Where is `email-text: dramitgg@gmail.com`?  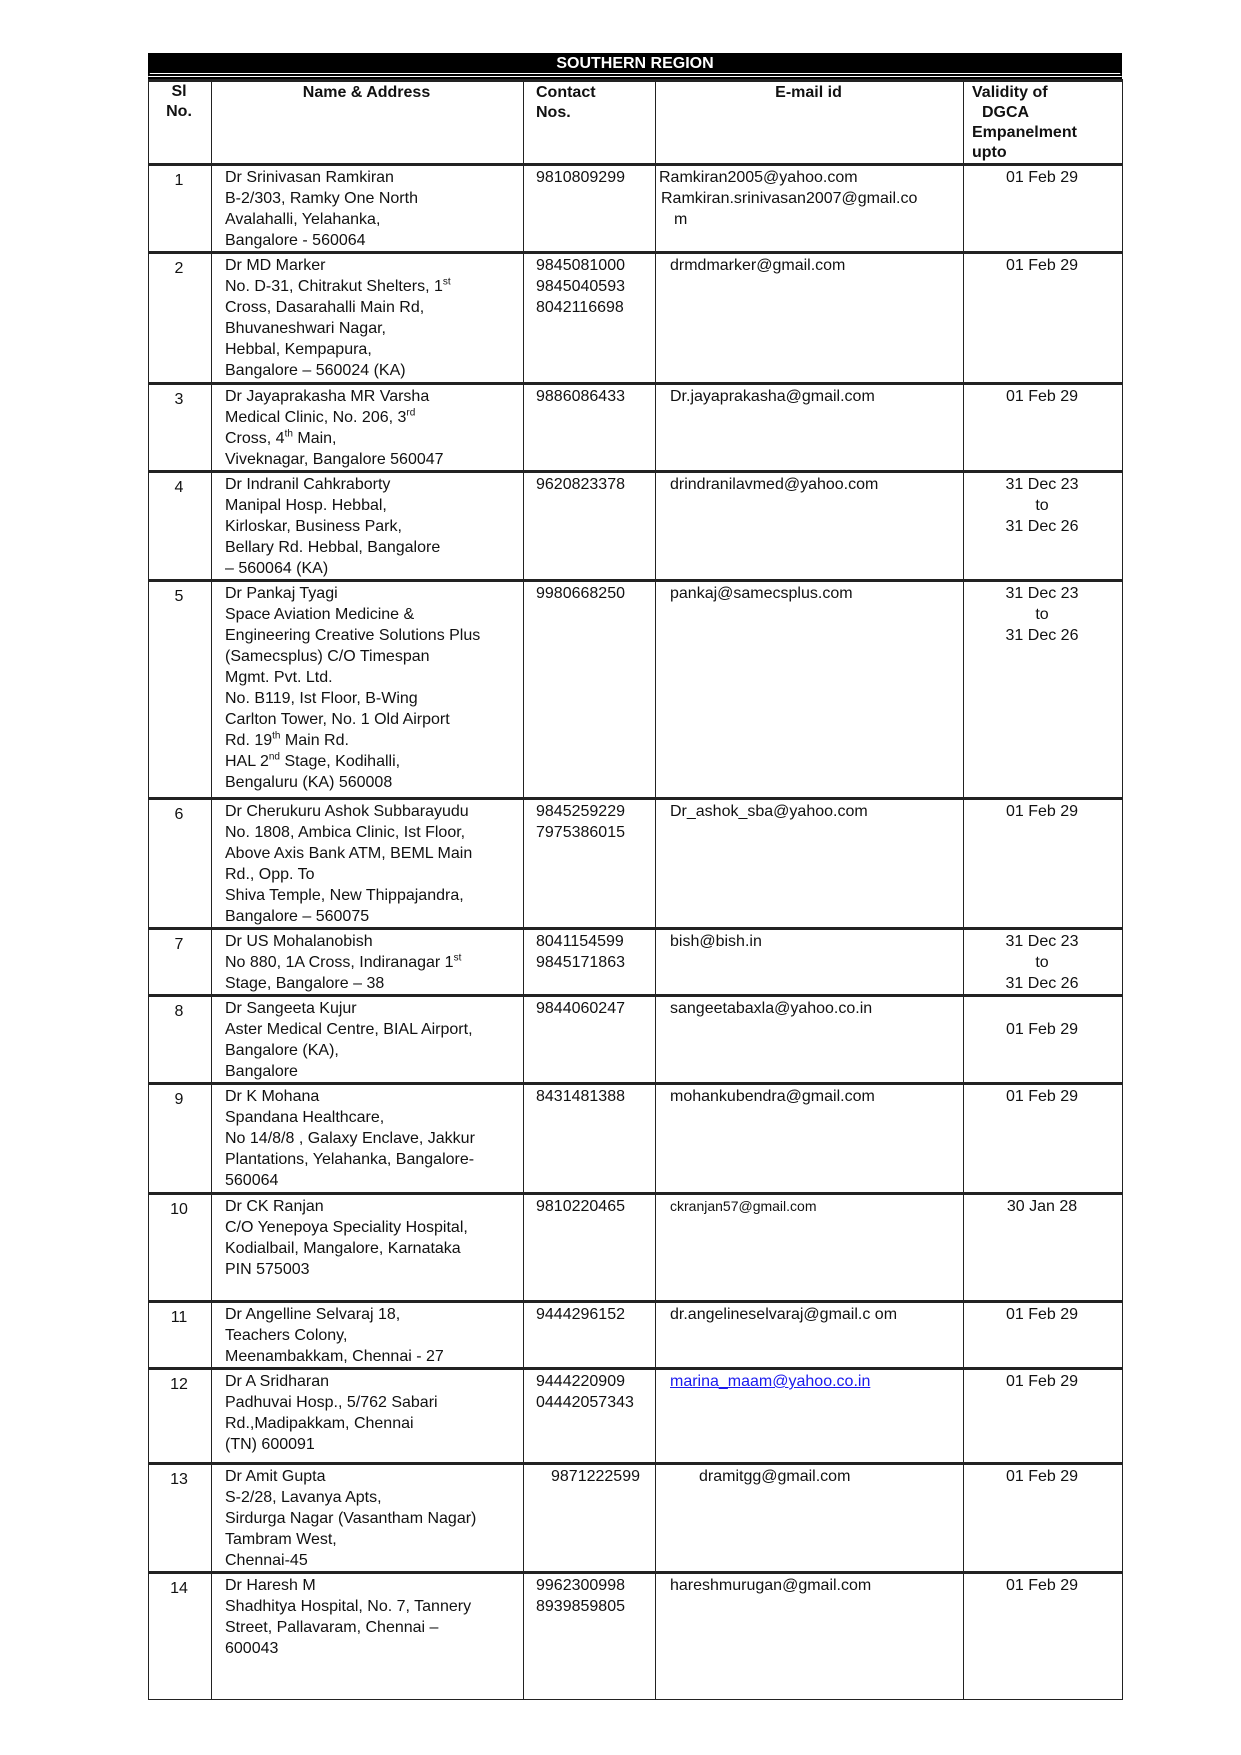
email-text: dramitgg@gmail.com is located at coordinates (775, 1476).